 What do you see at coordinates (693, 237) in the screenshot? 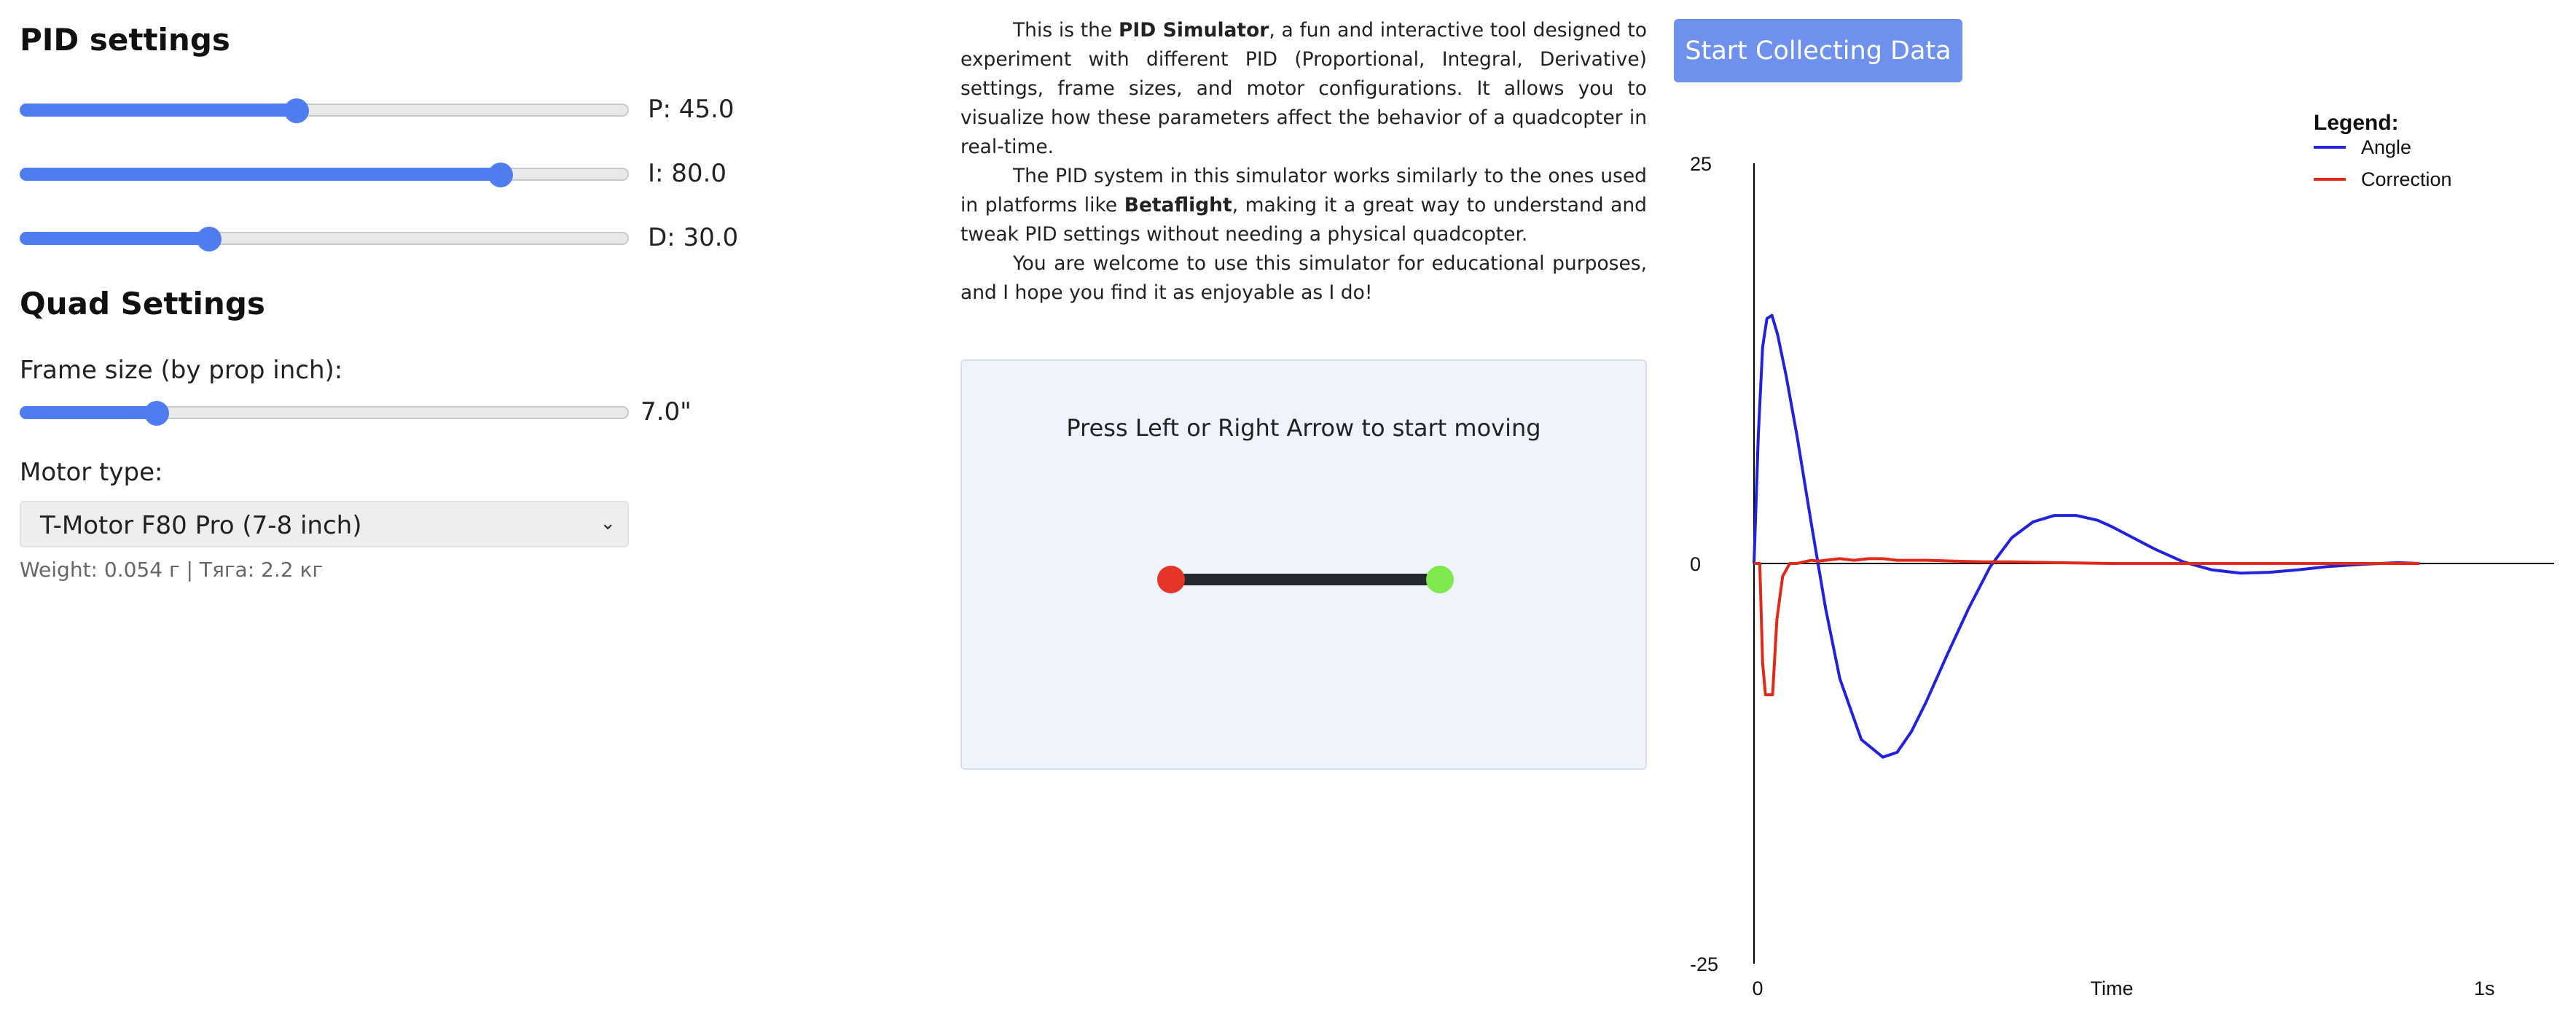
I see `d-value-label: D: 30.0` at bounding box center [693, 237].